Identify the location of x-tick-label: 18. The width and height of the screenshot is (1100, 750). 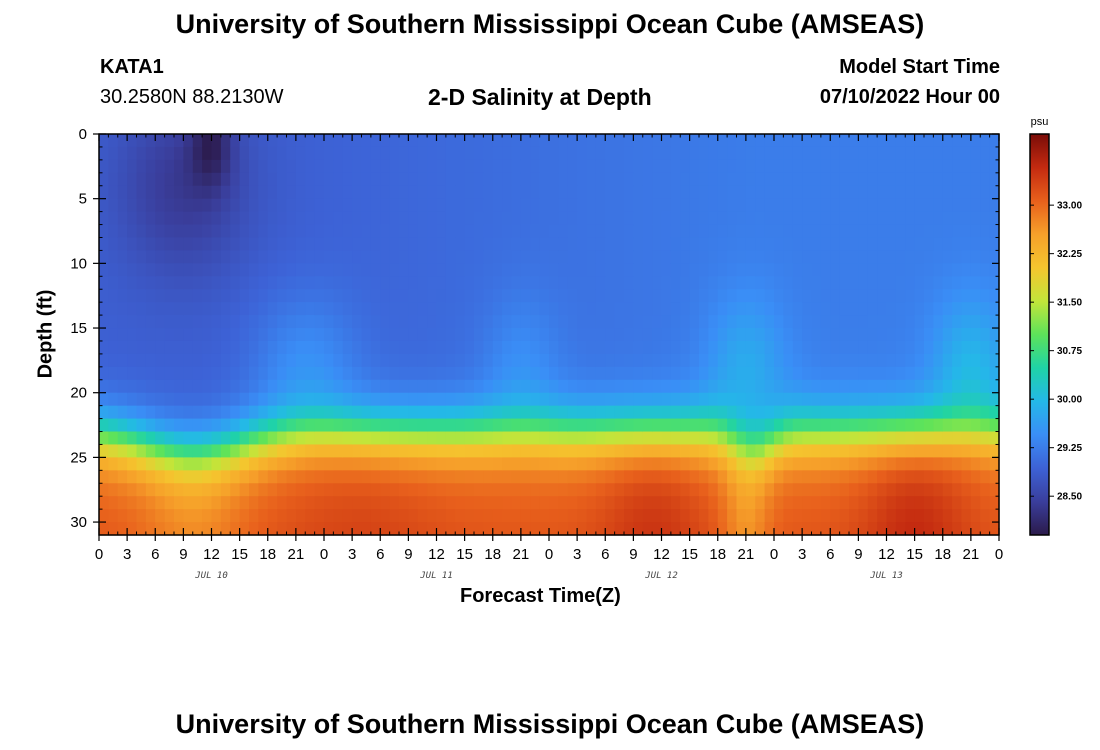
(717, 554).